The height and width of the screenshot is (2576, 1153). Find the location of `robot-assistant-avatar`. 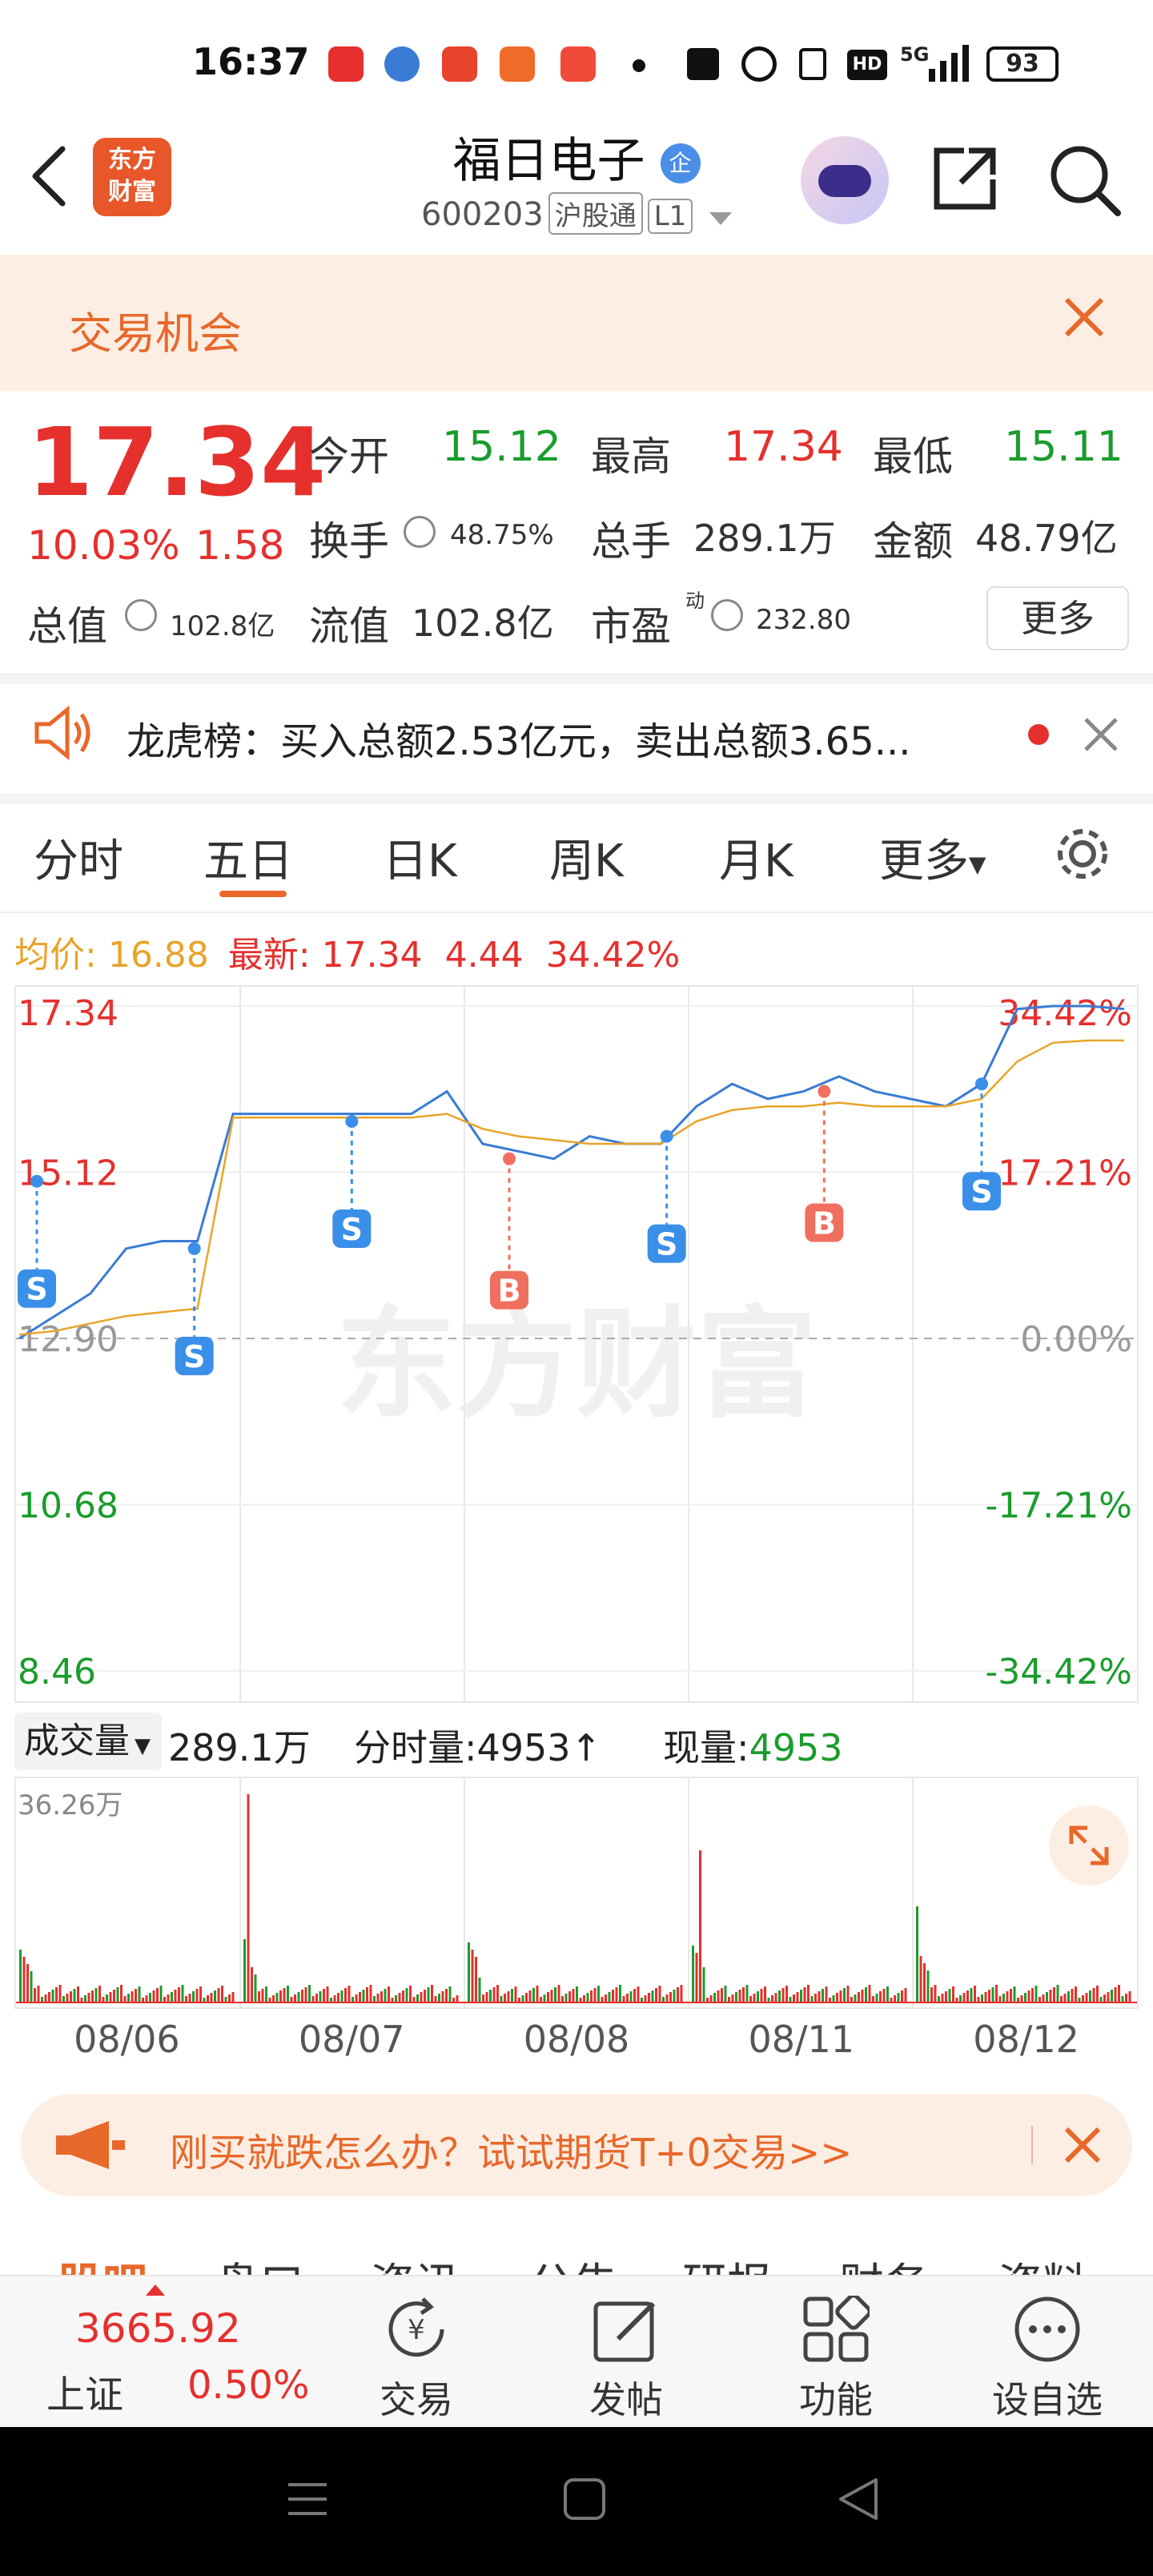

robot-assistant-avatar is located at coordinates (845, 180).